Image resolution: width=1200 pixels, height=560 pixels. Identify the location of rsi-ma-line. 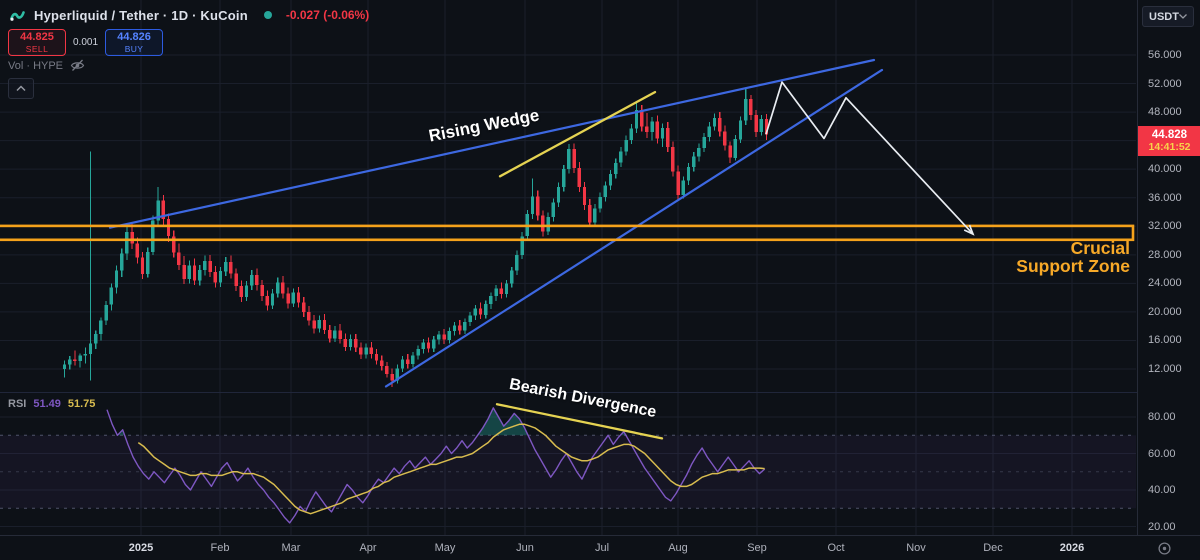
(451, 469).